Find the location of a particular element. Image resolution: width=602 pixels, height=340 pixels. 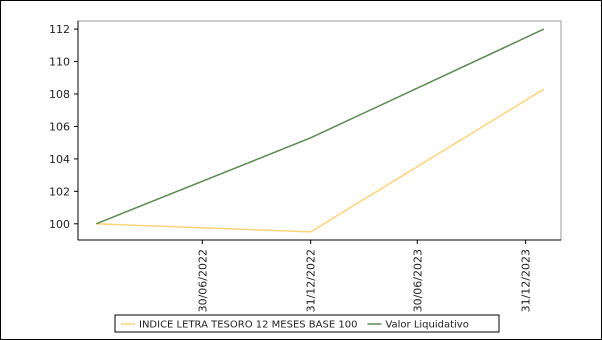

y-tick-label-102: 102 is located at coordinates (59, 191).